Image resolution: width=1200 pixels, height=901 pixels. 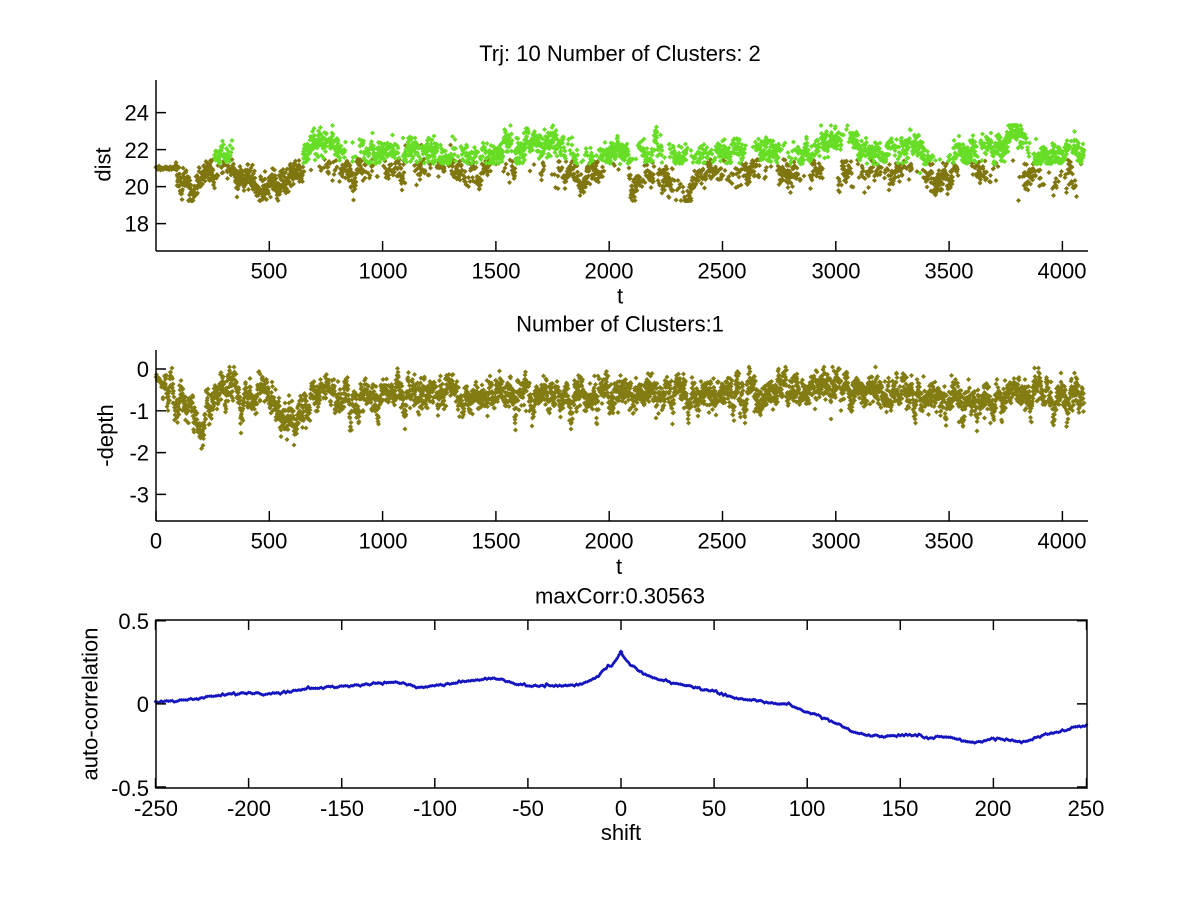 What do you see at coordinates (137, 150) in the screenshot?
I see `svg-text: 22` at bounding box center [137, 150].